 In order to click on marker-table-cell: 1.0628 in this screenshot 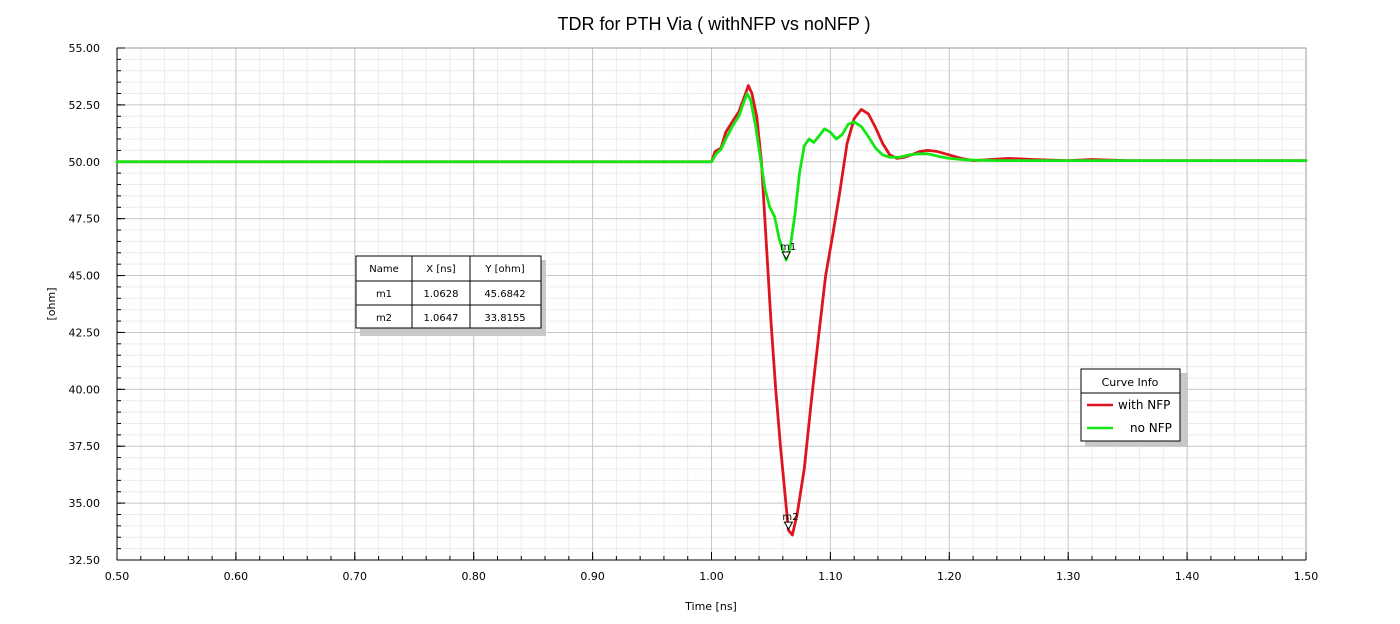, I will do `click(441, 294)`.